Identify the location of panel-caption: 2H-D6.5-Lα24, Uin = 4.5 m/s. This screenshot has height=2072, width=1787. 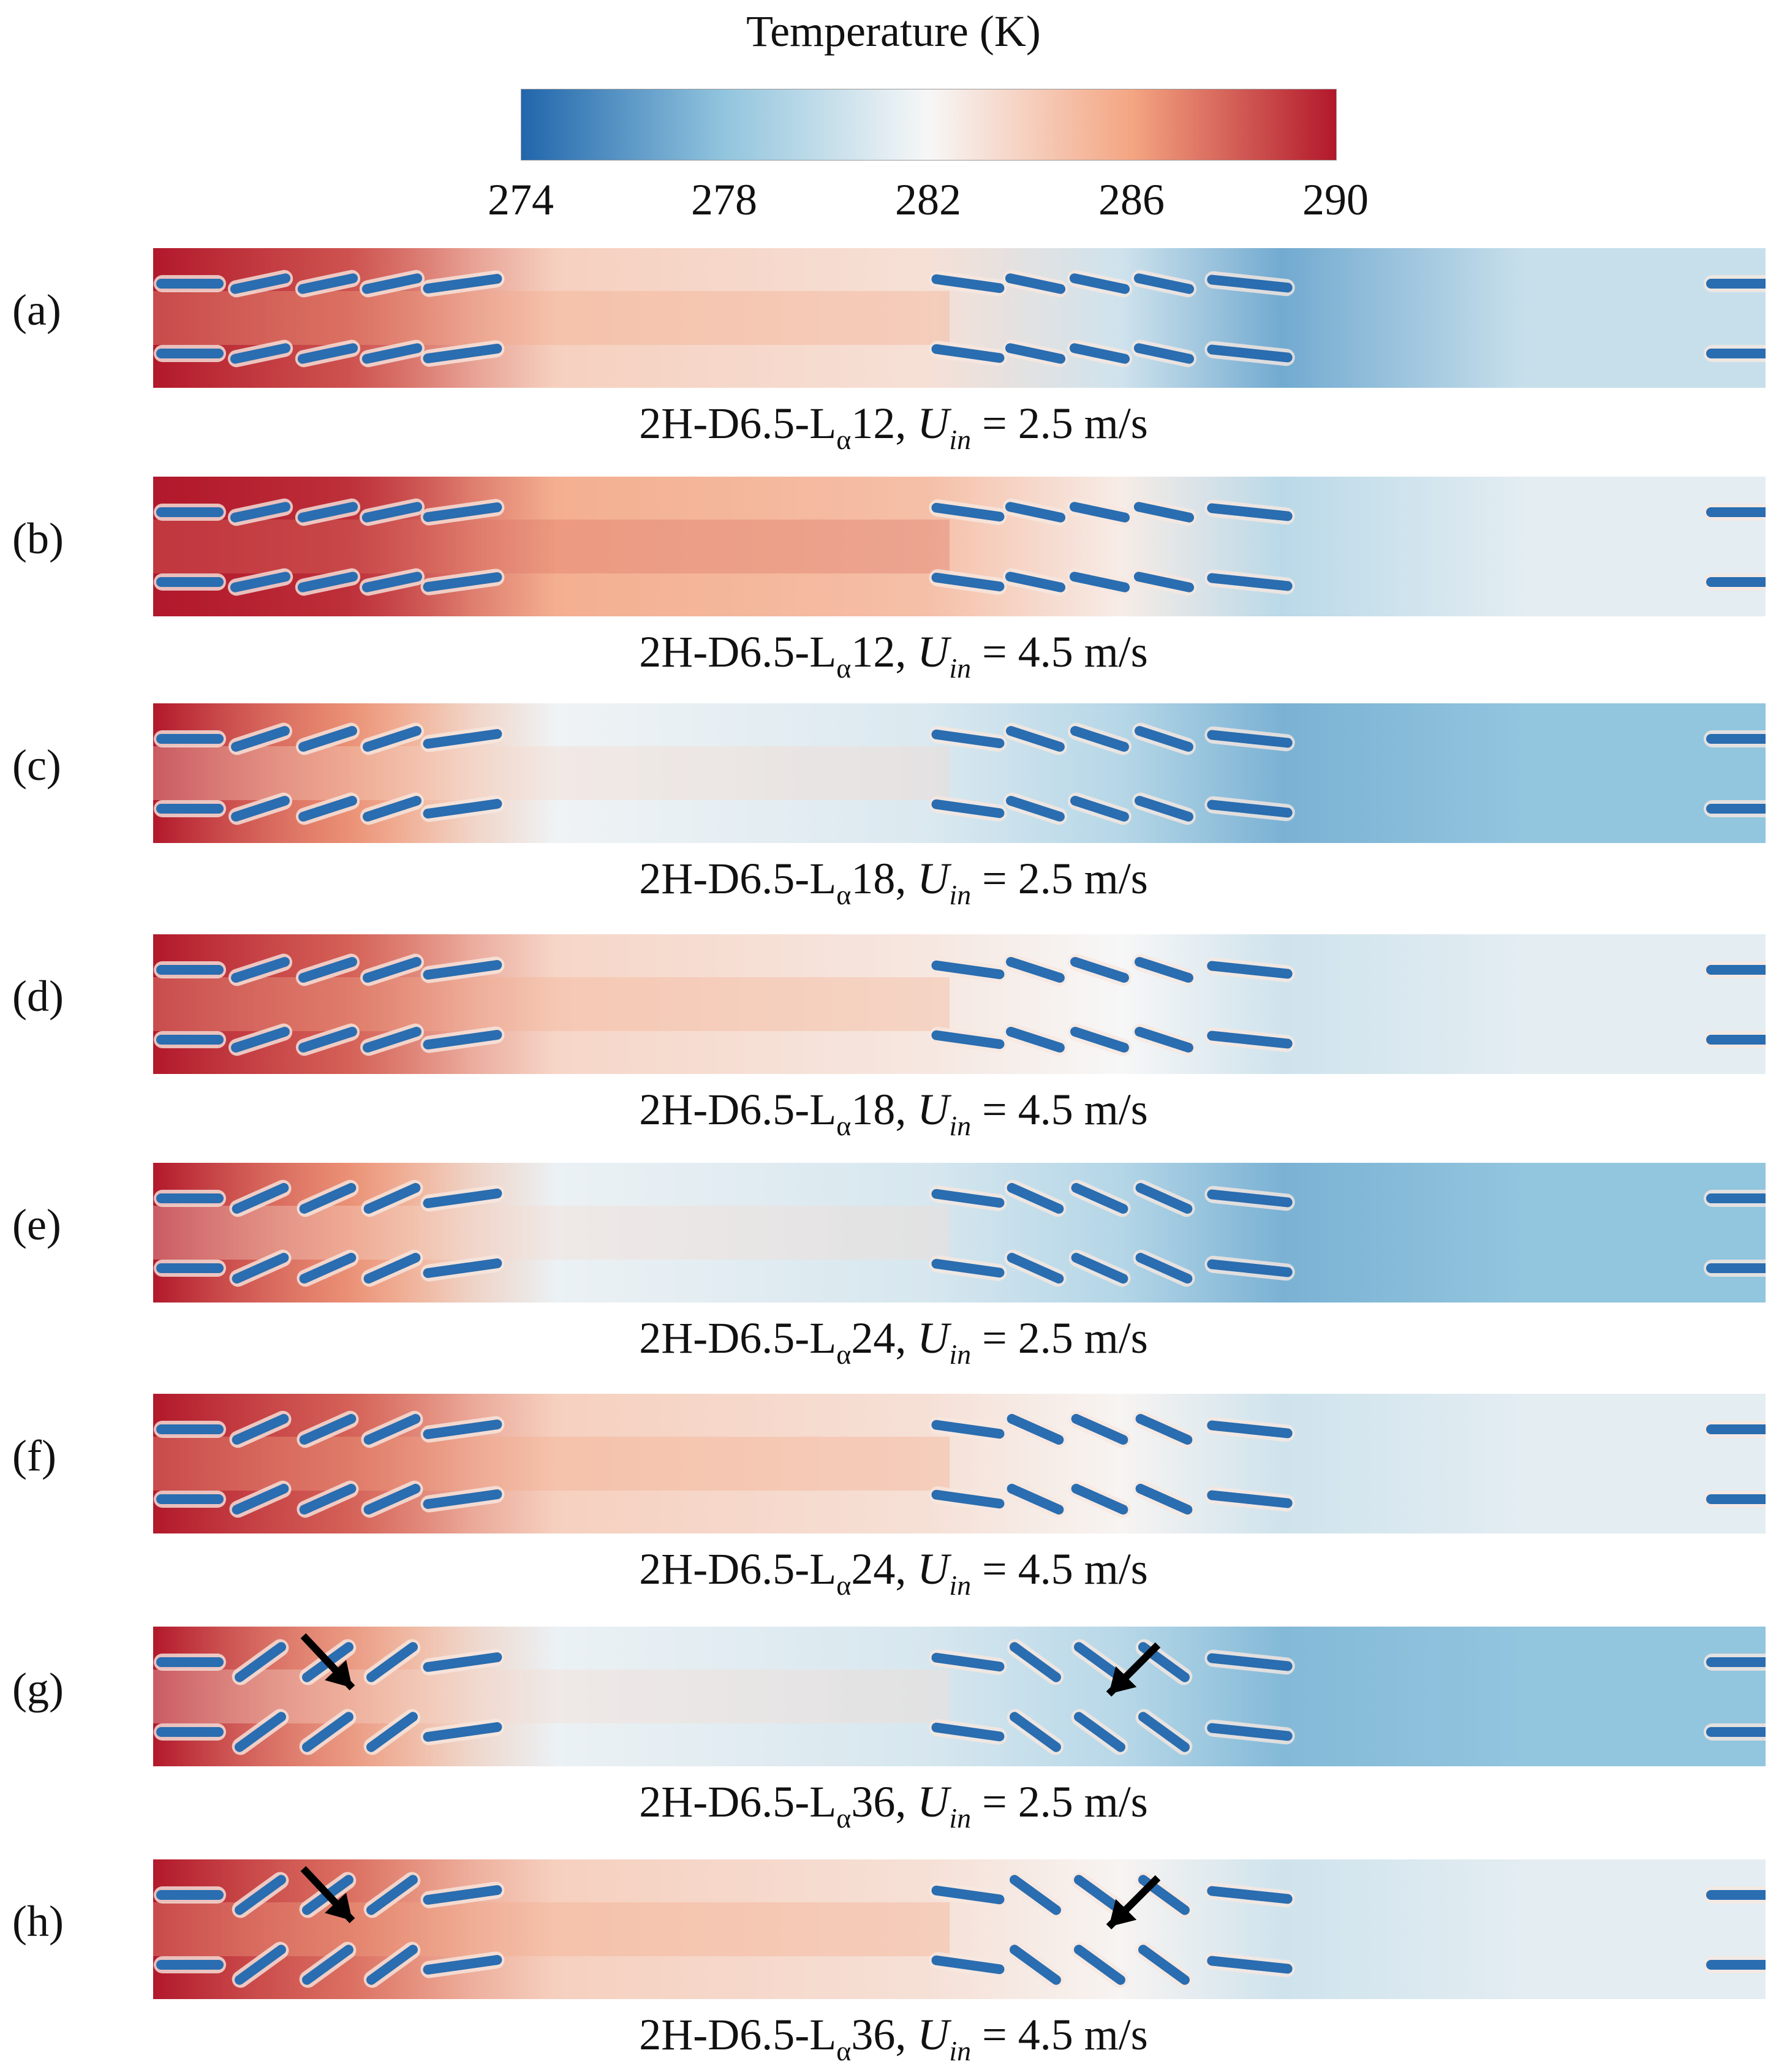
(893, 1572).